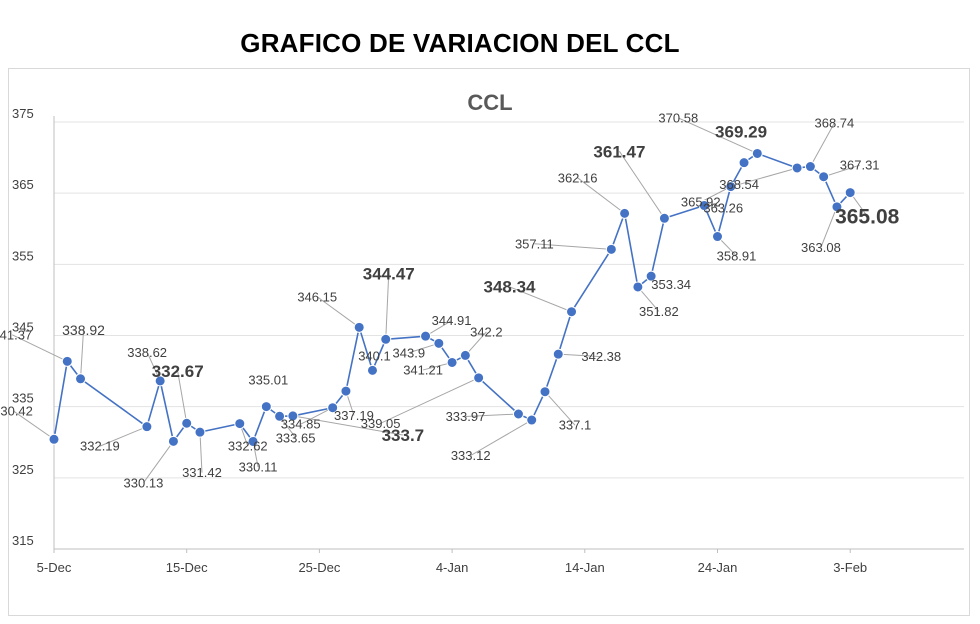  What do you see at coordinates (54, 567) in the screenshot?
I see `x-tick-label: 5-Dec` at bounding box center [54, 567].